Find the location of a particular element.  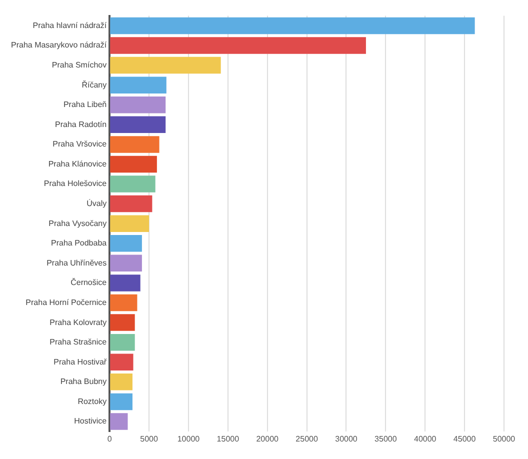

y-tick-label: Praha Bubny is located at coordinates (83, 381).